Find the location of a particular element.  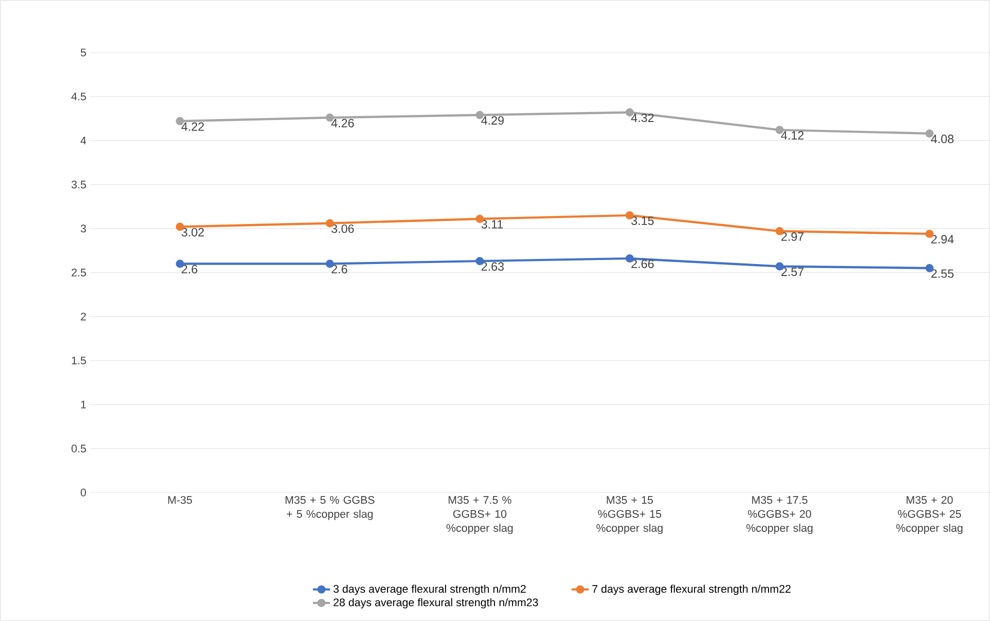

data-label: 4.12 is located at coordinates (792, 135).